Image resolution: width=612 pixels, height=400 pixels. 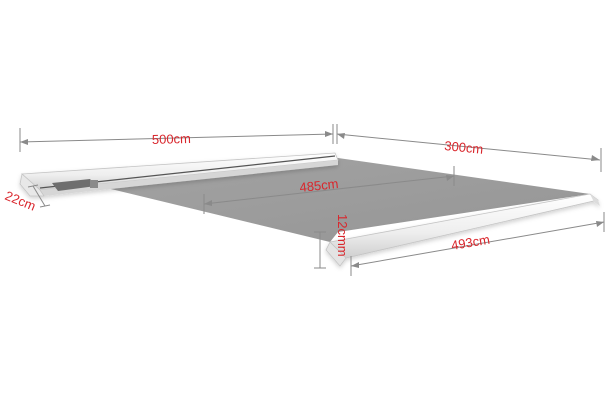 What do you see at coordinates (470, 242) in the screenshot?
I see `label-front-bar-width: 493cm` at bounding box center [470, 242].